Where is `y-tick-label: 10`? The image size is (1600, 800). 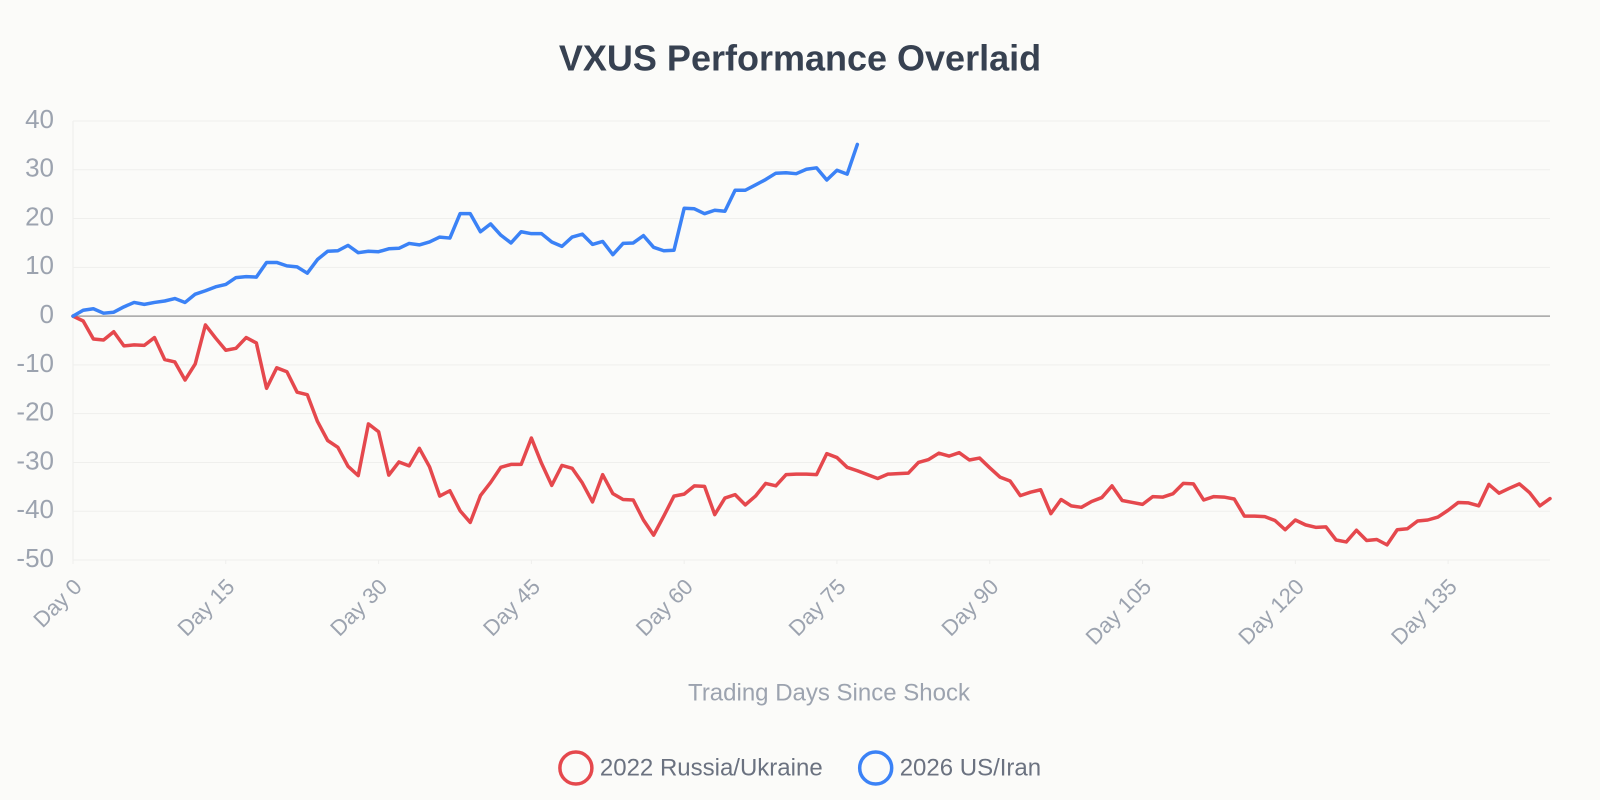
y-tick-label: 10 is located at coordinates (39, 265).